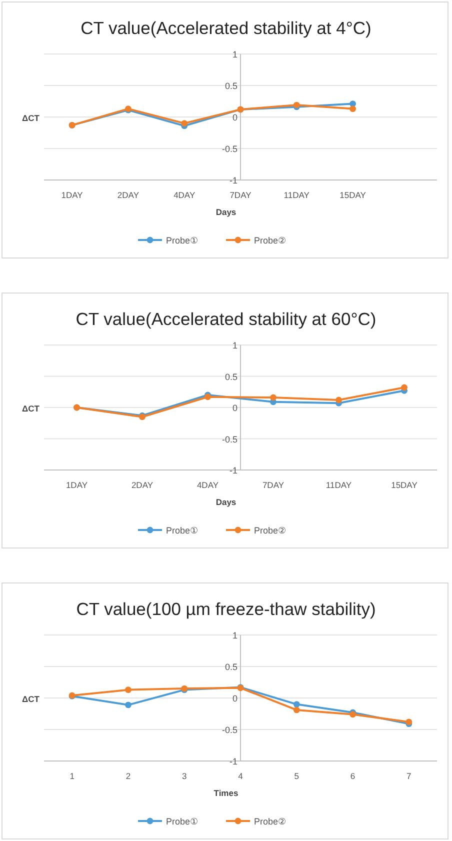 This screenshot has width=452, height=841. I want to click on x-tick-label: 3, so click(184, 776).